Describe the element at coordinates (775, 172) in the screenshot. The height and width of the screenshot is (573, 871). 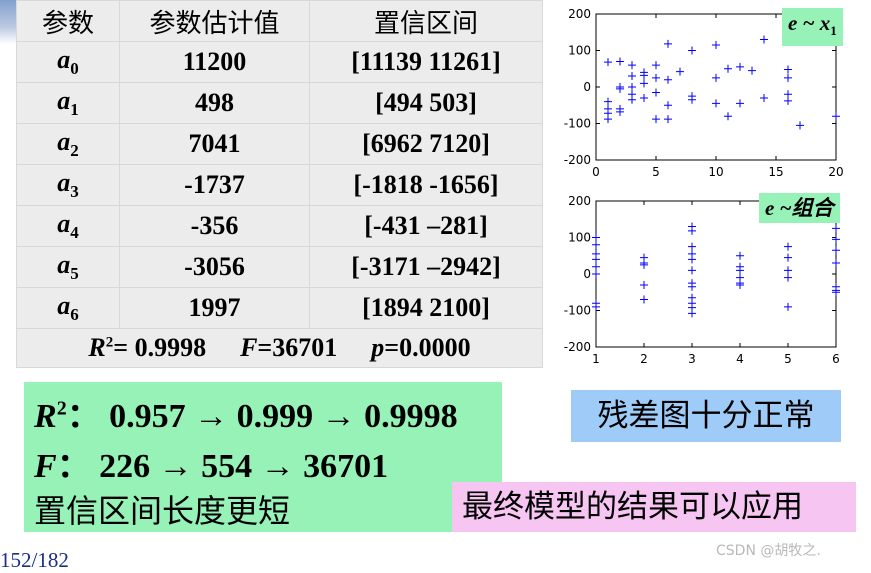
I see `x-tick-label: 15` at that location.